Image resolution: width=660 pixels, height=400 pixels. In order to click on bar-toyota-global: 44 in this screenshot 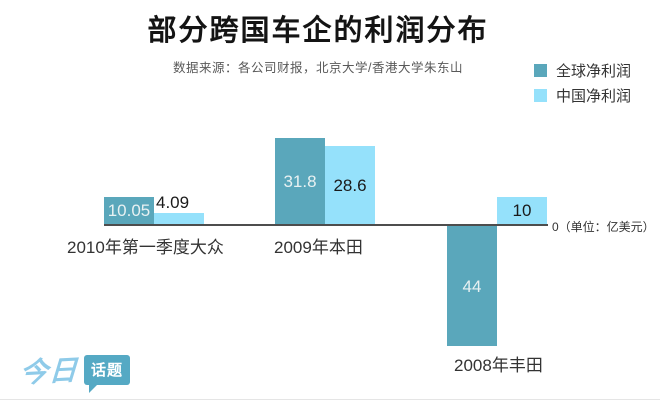, I will do `click(472, 286)`.